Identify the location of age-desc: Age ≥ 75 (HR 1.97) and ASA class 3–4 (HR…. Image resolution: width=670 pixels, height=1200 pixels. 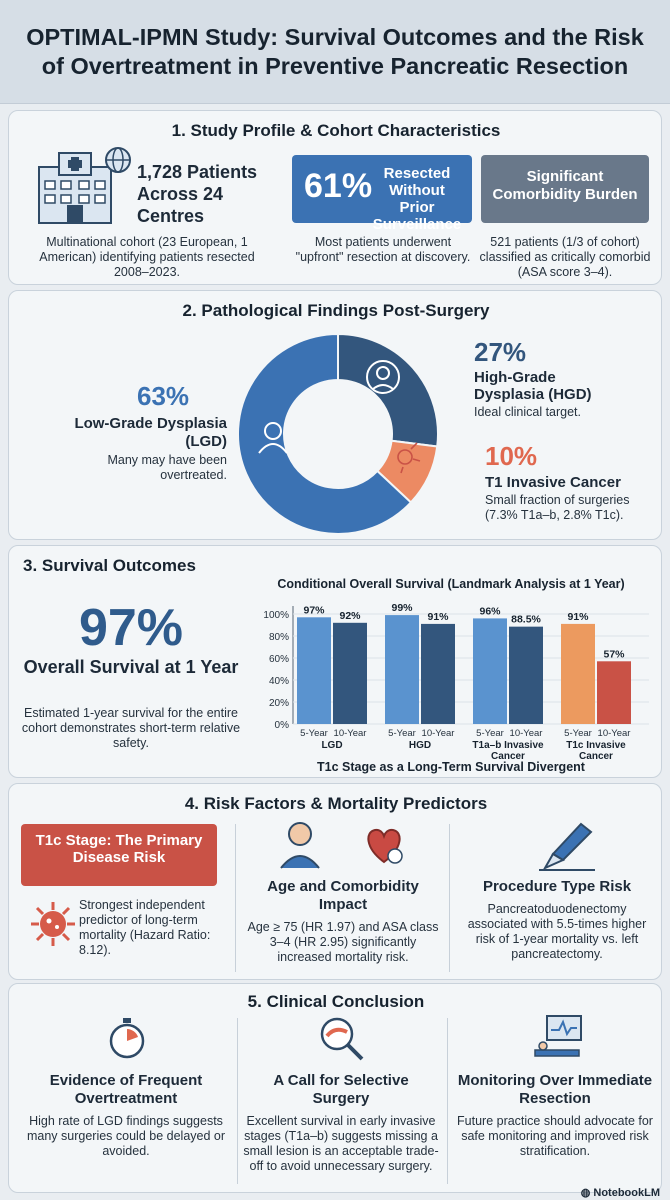
(343, 942).